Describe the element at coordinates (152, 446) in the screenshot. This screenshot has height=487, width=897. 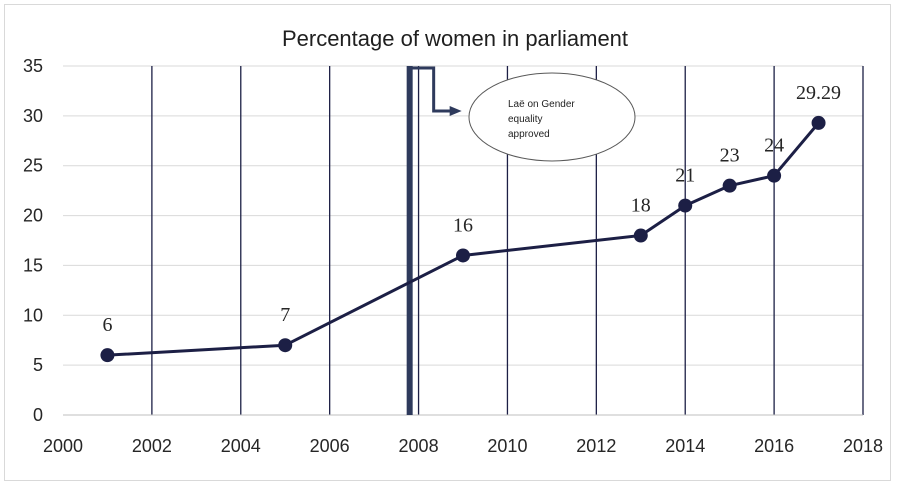
I see `x-tick-label-2002: 2002` at that location.